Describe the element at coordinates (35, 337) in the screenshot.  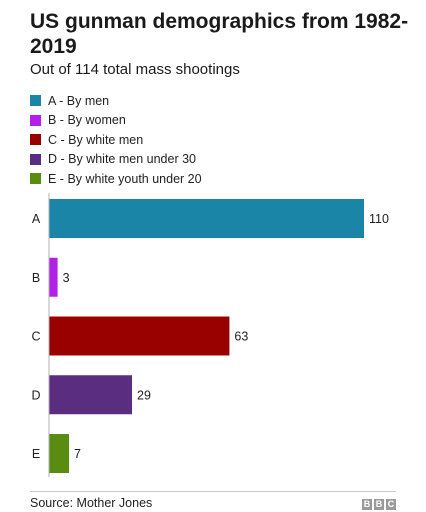
I see `category-label-c: C` at that location.